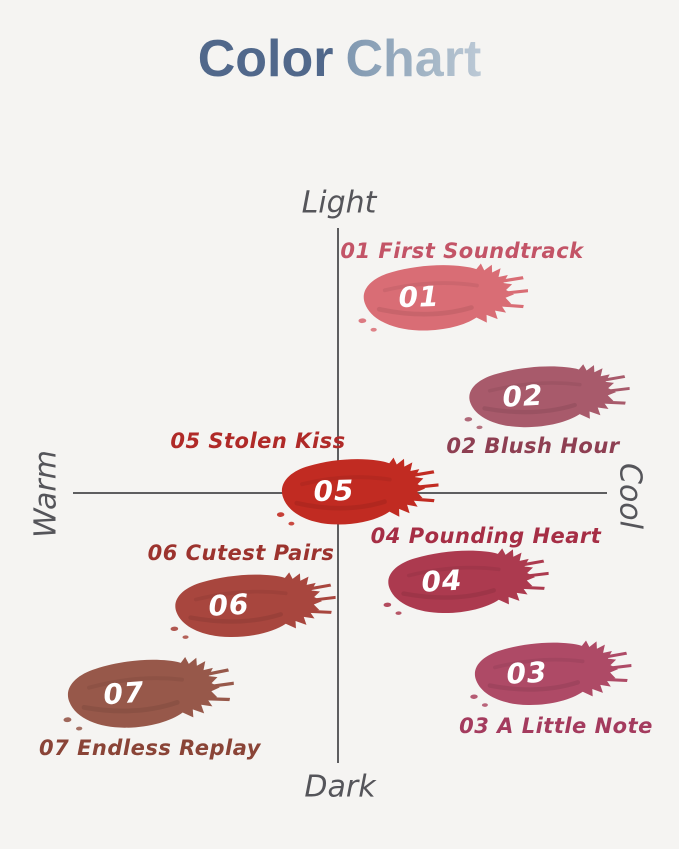 The image size is (679, 849). Describe the element at coordinates (462, 251) in the screenshot. I see `shade-label-01: 01 First Soundtrack` at that location.